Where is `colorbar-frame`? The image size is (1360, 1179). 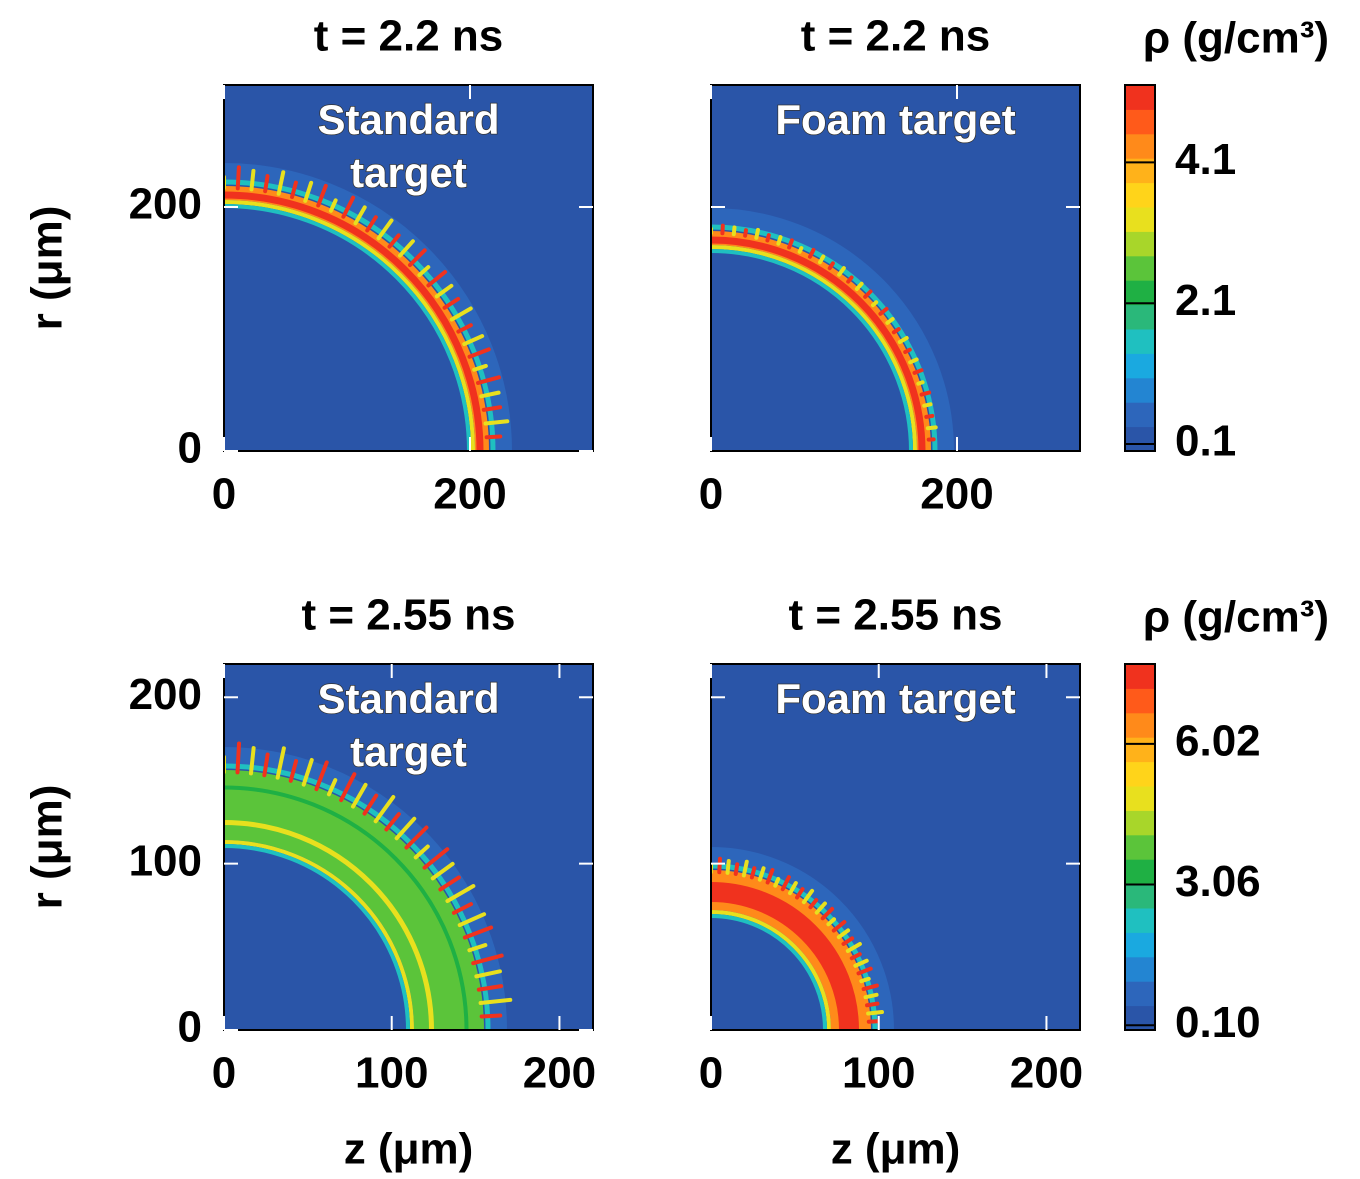 colorbar-frame is located at coordinates (1140, 847).